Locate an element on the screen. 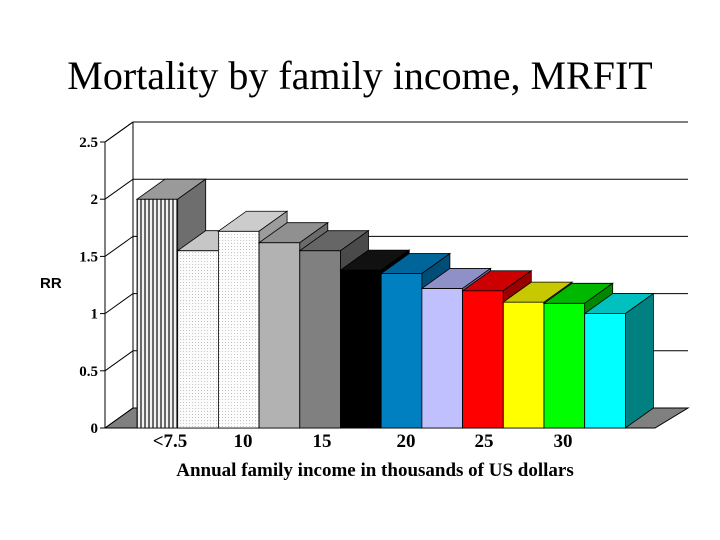 The height and width of the screenshot is (540, 720). x-tick-label: <7.5 is located at coordinates (170, 441).